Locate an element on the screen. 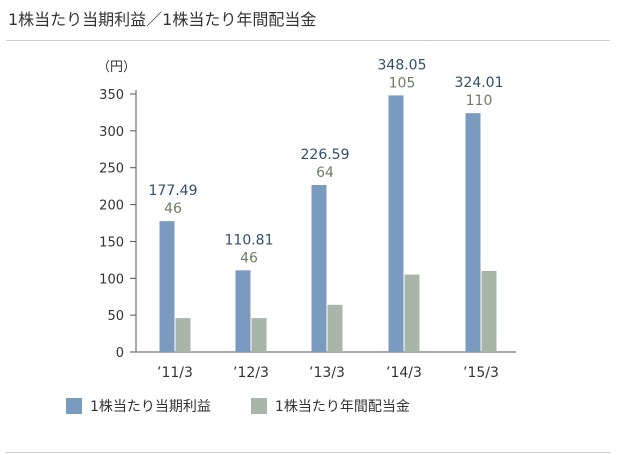 The width and height of the screenshot is (622, 455). x-tick-label-0: ’11/3 is located at coordinates (175, 373).